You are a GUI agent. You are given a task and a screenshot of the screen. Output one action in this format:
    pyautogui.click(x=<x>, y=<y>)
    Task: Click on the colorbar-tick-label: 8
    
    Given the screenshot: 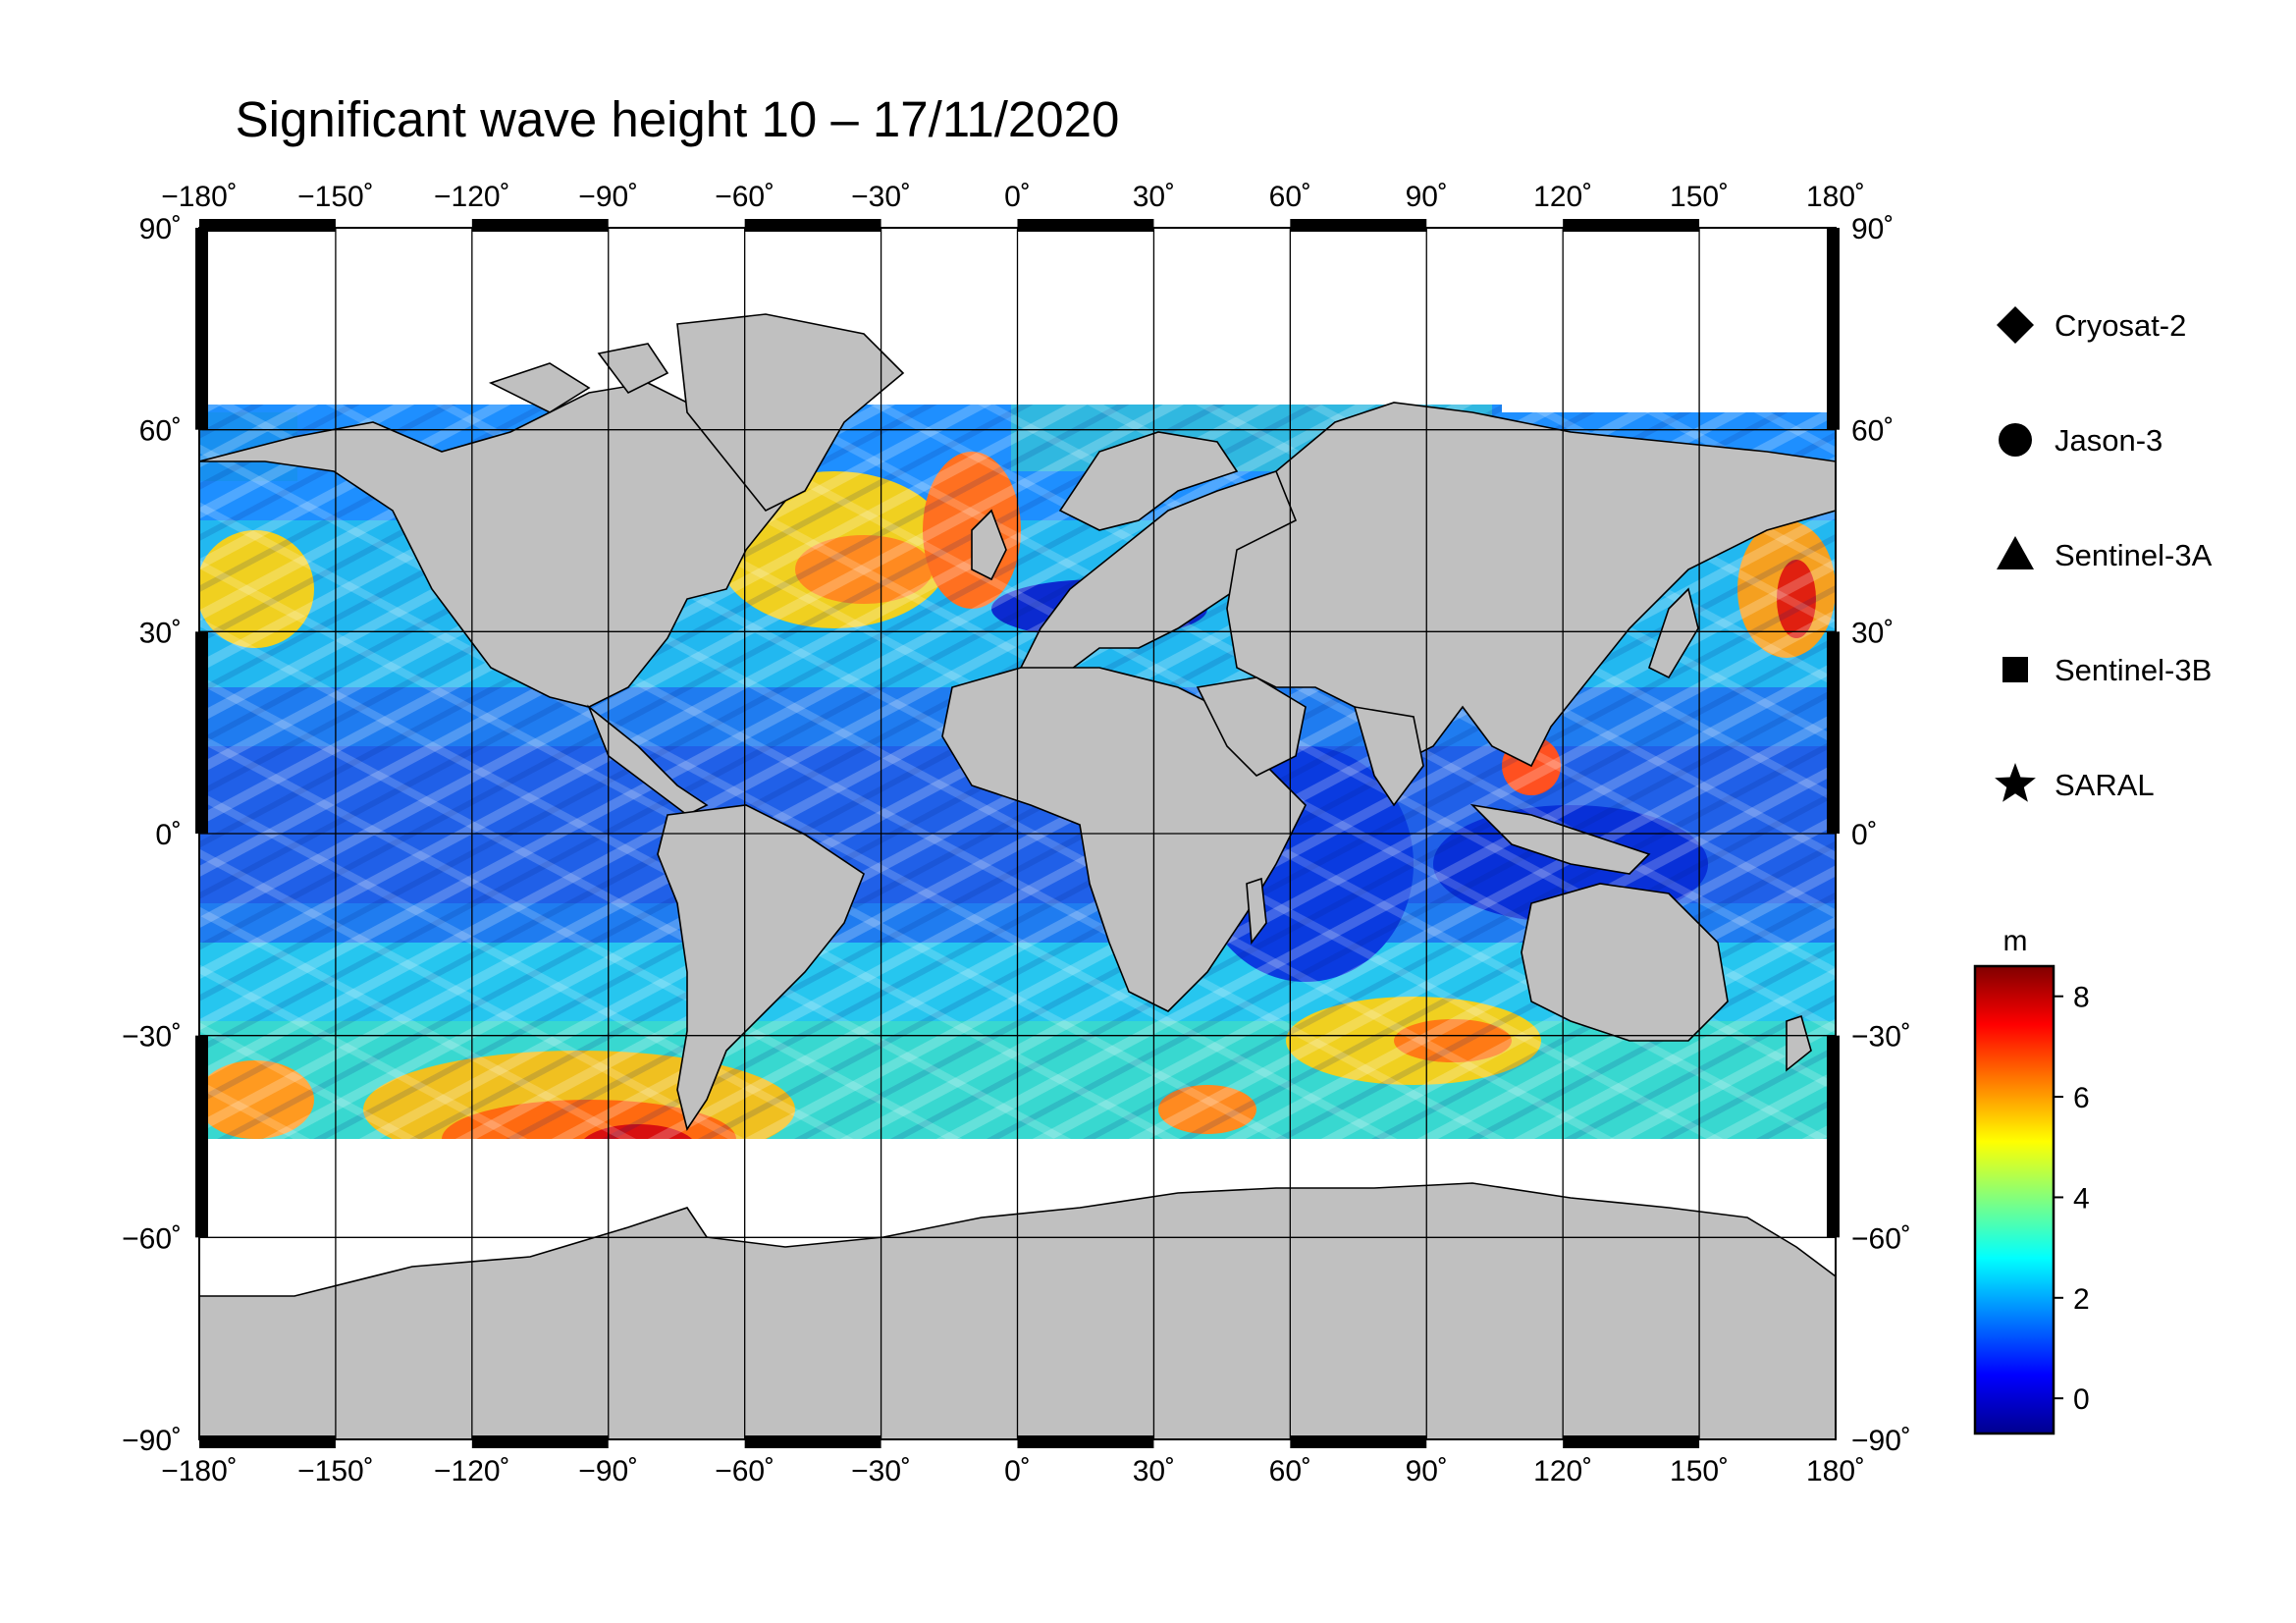 What is the action you would take?
    pyautogui.click(x=2081, y=998)
    